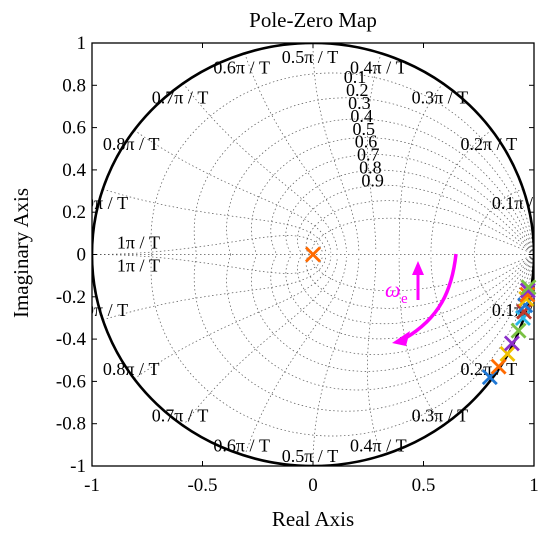 Image resolution: width=550 pixels, height=535 pixels. Describe the element at coordinates (361, 116) in the screenshot. I see `damping-label: 0.4` at that location.